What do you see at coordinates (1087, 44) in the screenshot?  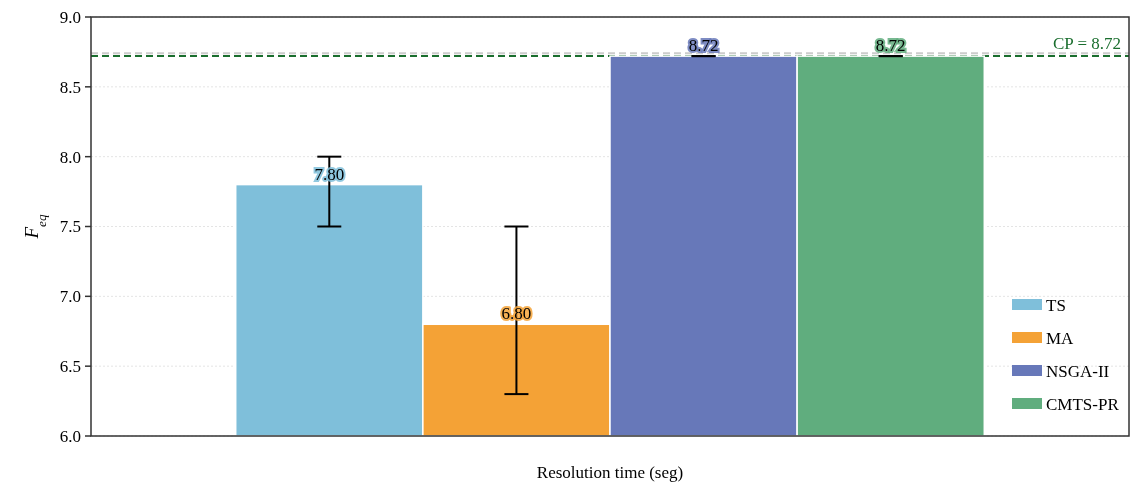 I see `ref-line-label: CP = 8.72` at bounding box center [1087, 44].